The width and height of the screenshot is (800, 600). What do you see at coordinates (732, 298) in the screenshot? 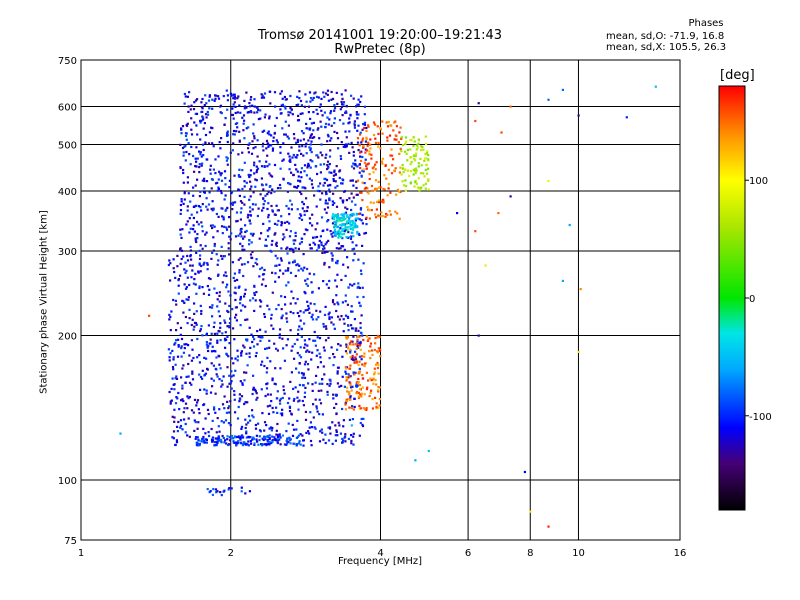
I see `colorbar` at bounding box center [732, 298].